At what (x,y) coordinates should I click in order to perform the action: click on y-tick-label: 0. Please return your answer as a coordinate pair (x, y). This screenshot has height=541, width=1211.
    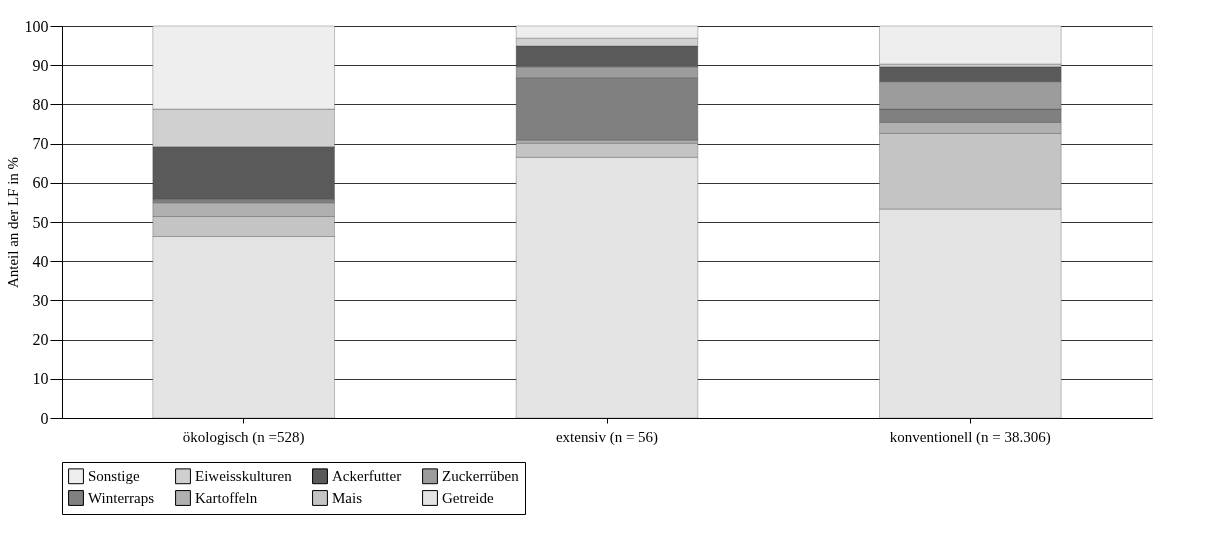
    Looking at the image, I should click on (44, 418).